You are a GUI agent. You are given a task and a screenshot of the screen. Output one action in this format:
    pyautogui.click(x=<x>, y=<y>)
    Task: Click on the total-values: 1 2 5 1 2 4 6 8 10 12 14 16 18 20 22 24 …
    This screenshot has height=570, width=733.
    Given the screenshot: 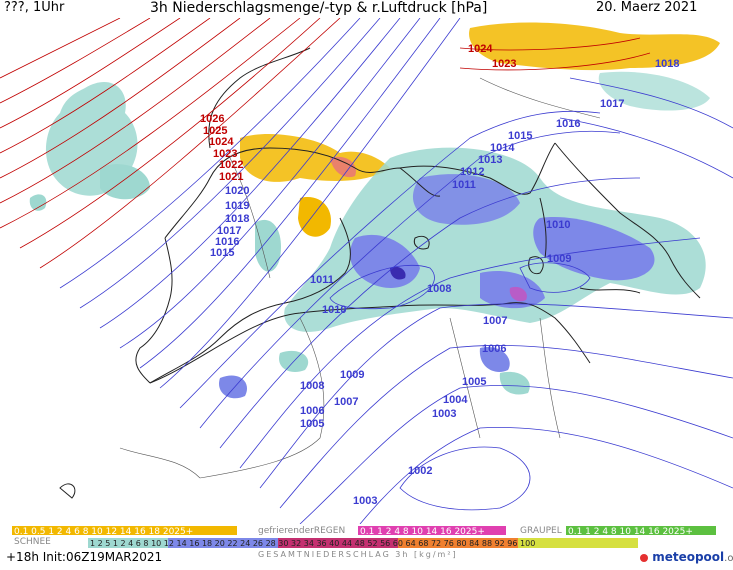 What is the action you would take?
    pyautogui.click(x=312, y=543)
    